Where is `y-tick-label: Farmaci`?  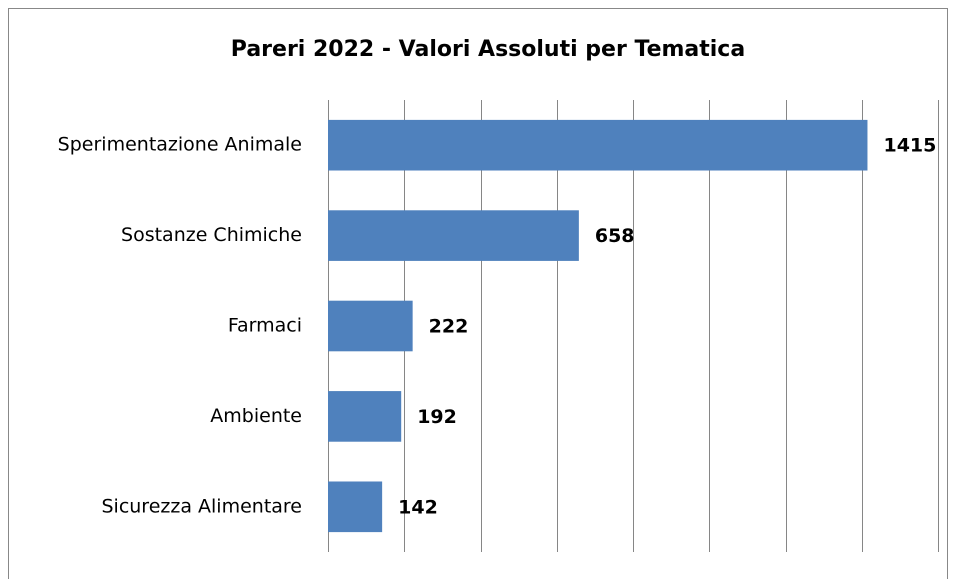 y-tick-label: Farmaci is located at coordinates (265, 326).